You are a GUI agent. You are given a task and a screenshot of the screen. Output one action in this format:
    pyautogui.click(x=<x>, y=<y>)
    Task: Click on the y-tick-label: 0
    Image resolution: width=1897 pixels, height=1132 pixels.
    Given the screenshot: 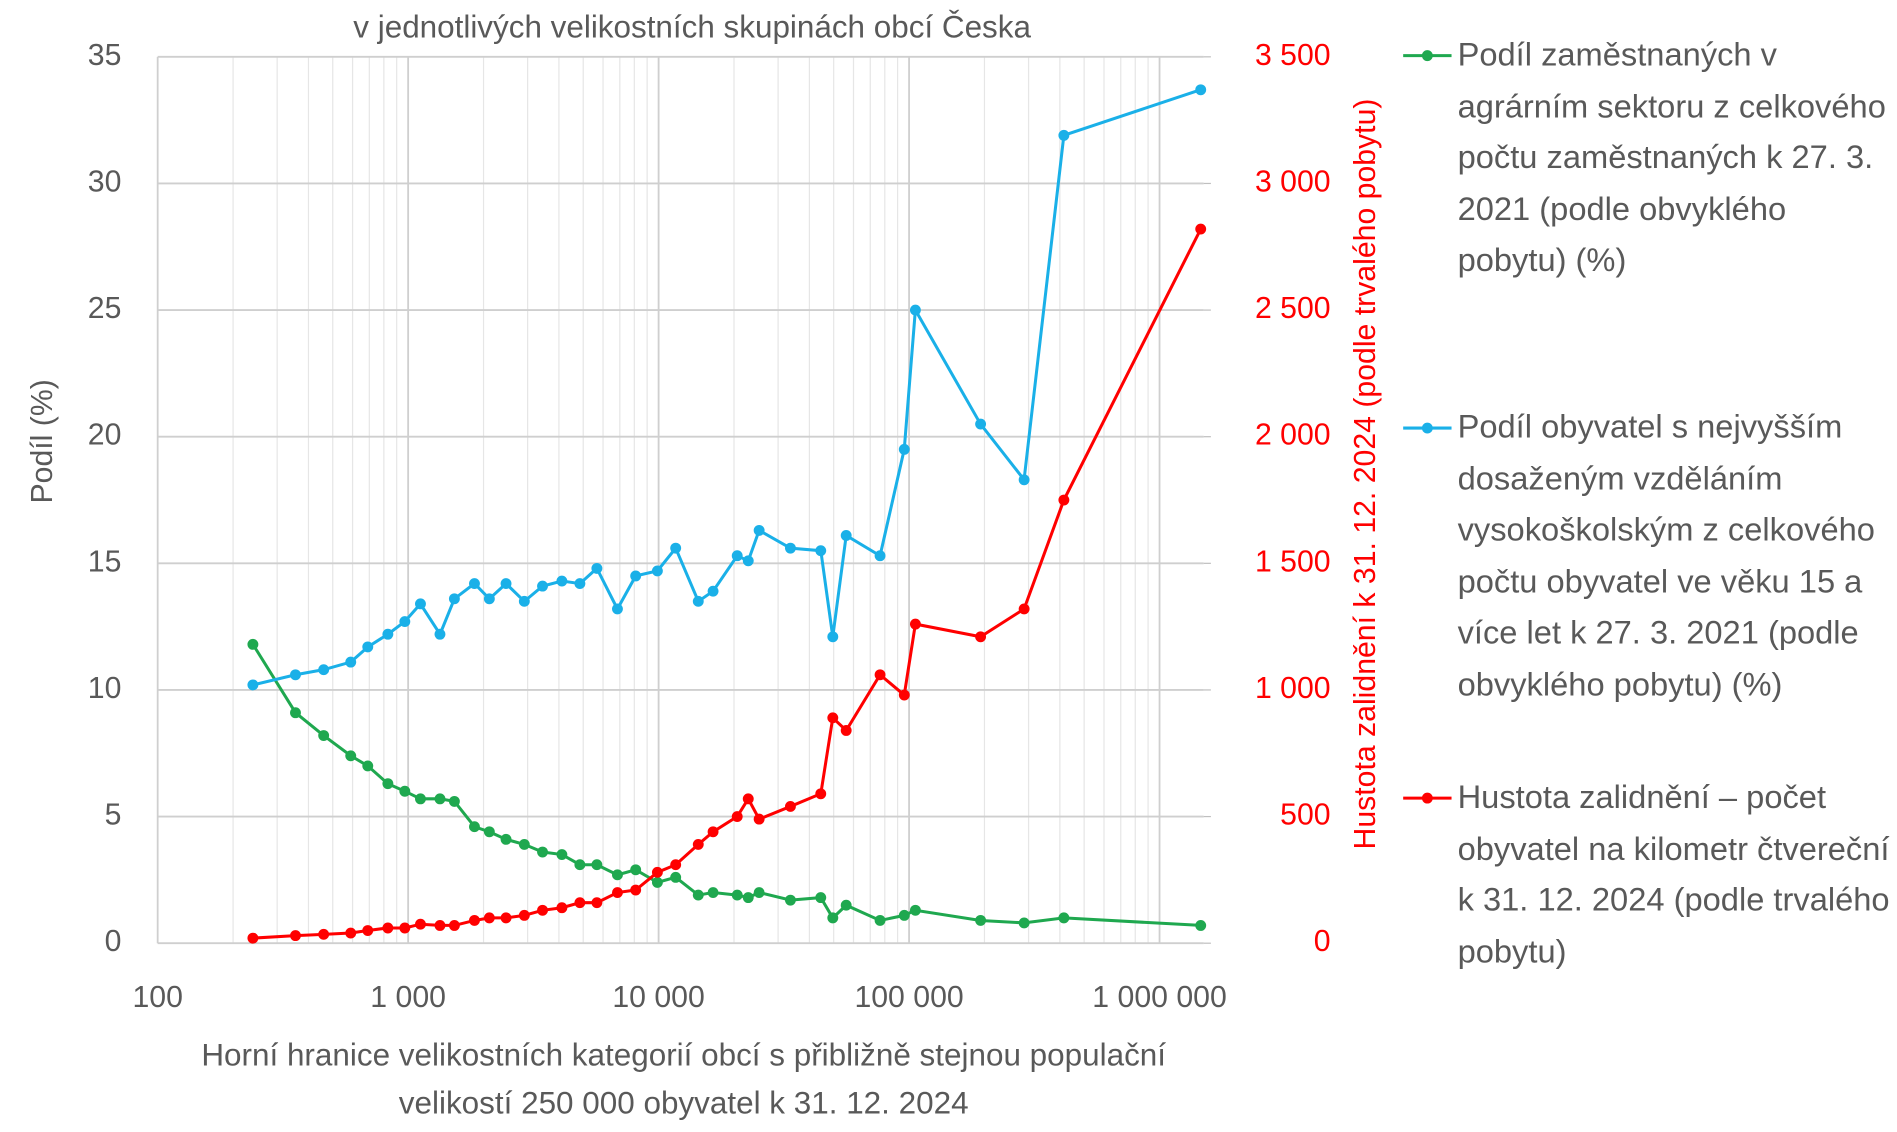 What is the action you would take?
    pyautogui.click(x=113, y=941)
    